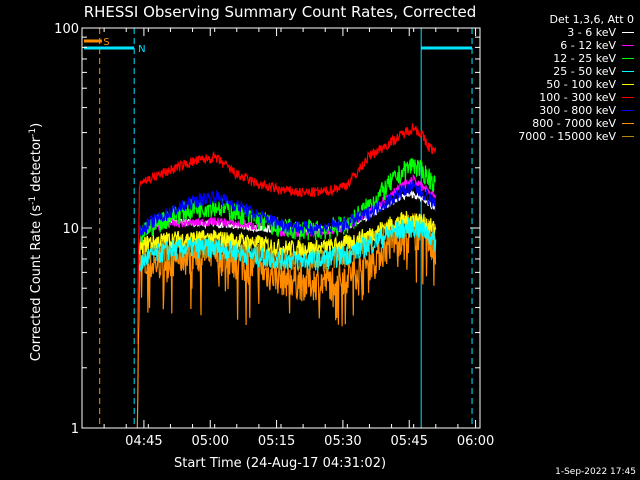 Image resolution: width=640 pixels, height=480 pixels. I want to click on x-tick-label: 05:30, so click(342, 441).